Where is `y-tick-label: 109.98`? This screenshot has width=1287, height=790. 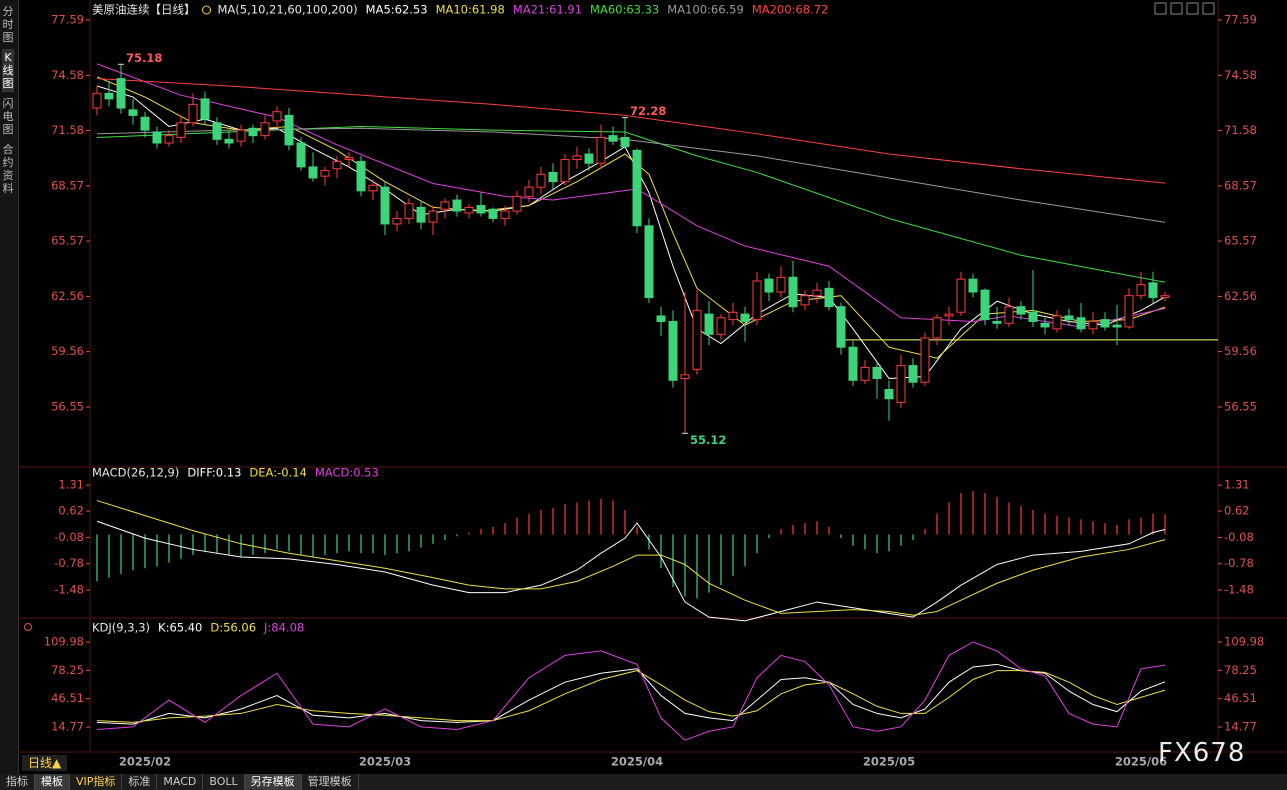 y-tick-label: 109.98 is located at coordinates (64, 642).